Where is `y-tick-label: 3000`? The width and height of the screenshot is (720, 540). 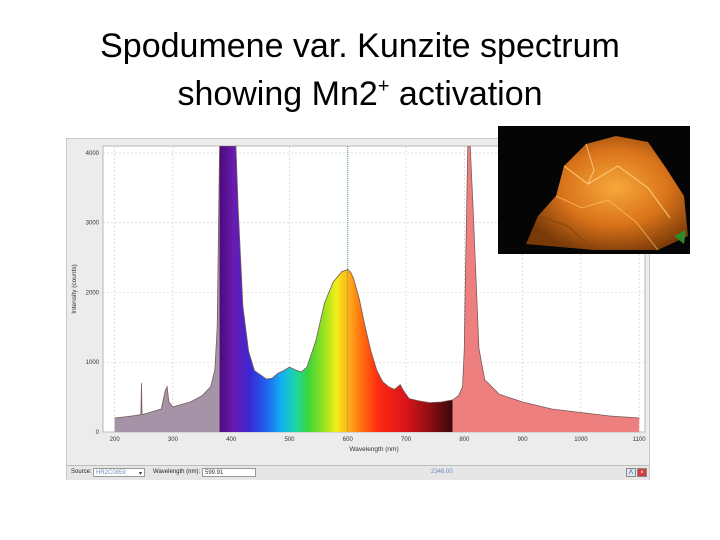
y-tick-label: 3000 is located at coordinates (93, 224).